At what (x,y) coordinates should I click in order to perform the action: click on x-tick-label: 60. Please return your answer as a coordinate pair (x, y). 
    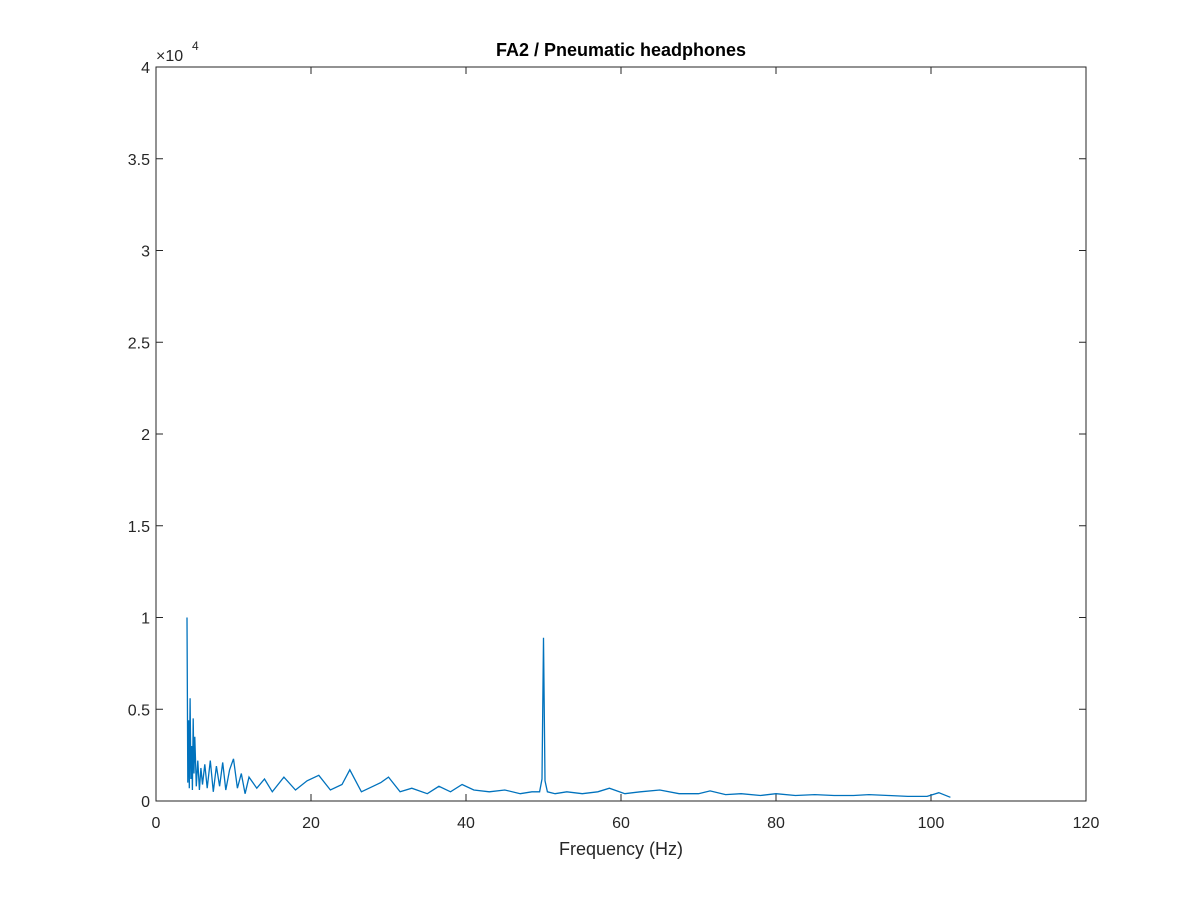
    Looking at the image, I should click on (621, 823).